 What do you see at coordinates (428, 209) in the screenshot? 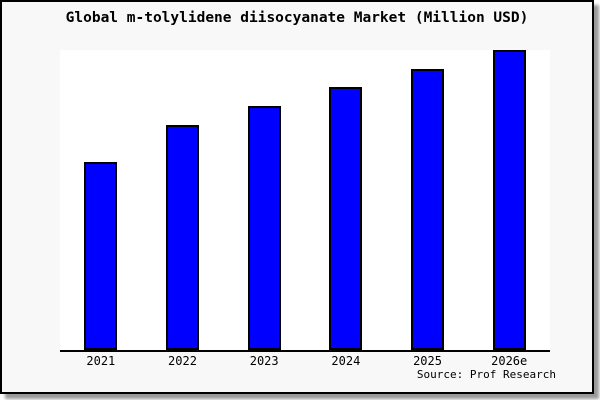
I see `bar-2025` at bounding box center [428, 209].